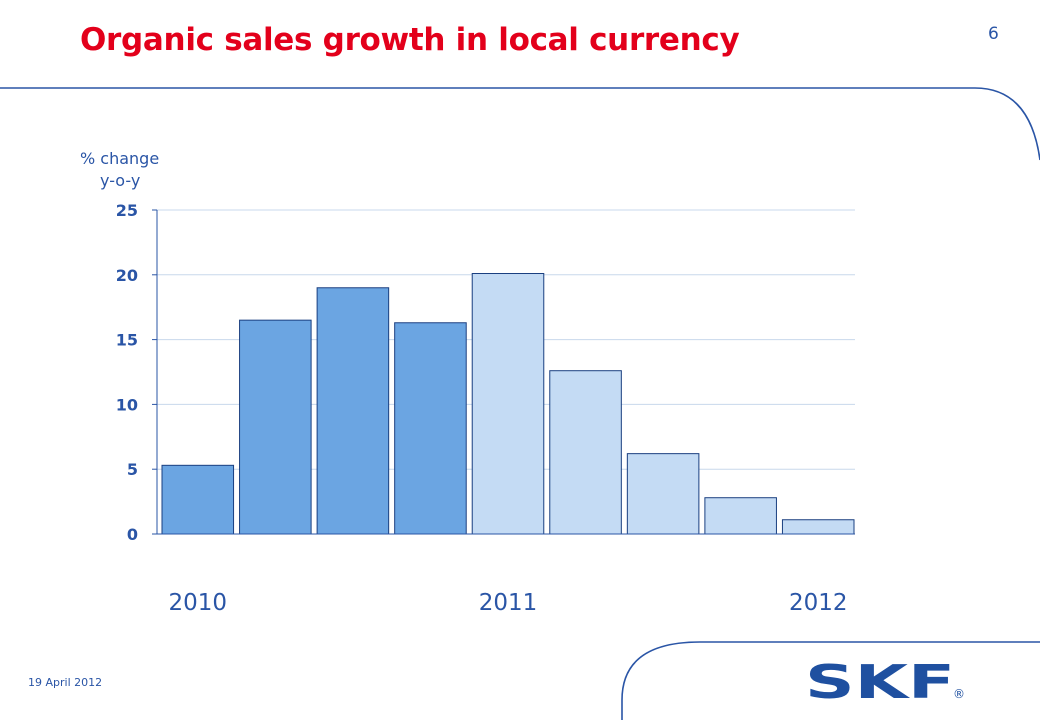 The height and width of the screenshot is (720, 1040). What do you see at coordinates (120, 180) in the screenshot?
I see `y-axis-label-line-2: y-o-y` at bounding box center [120, 180].